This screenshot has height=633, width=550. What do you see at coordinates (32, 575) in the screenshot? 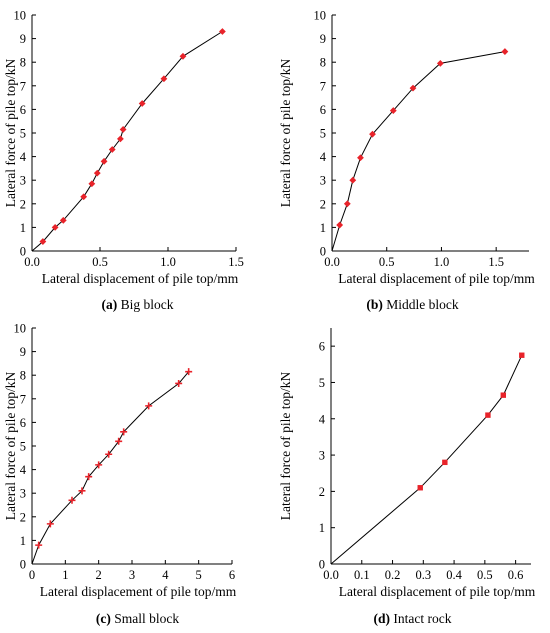
I see `x-tick-label: 0` at bounding box center [32, 575].